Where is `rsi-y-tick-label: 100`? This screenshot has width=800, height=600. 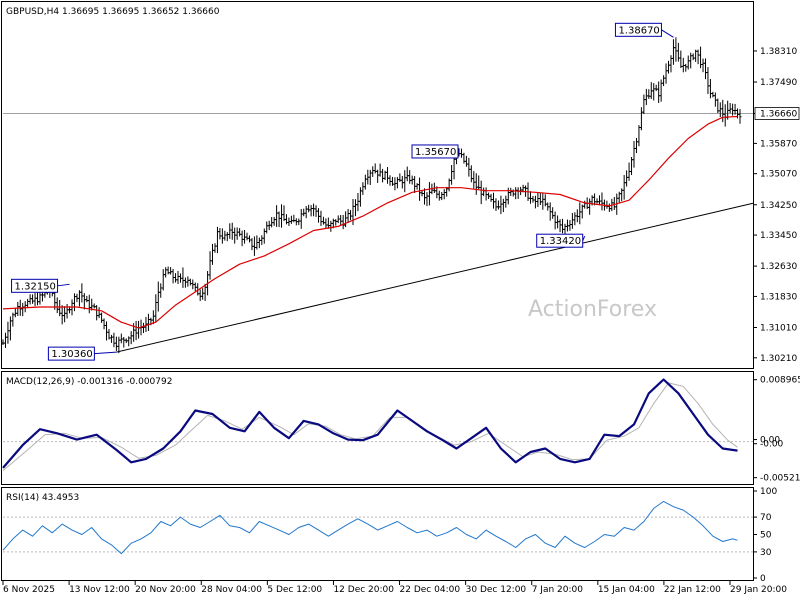 rsi-y-tick-label: 100 is located at coordinates (768, 492).